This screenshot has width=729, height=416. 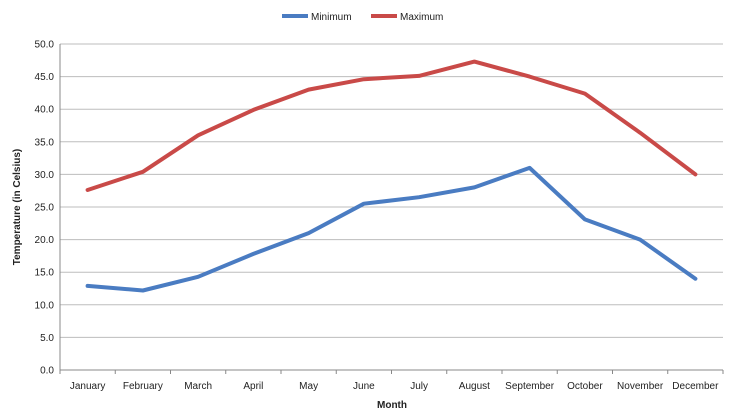 What do you see at coordinates (45, 110) in the screenshot?
I see `y-tick-label: 40.0` at bounding box center [45, 110].